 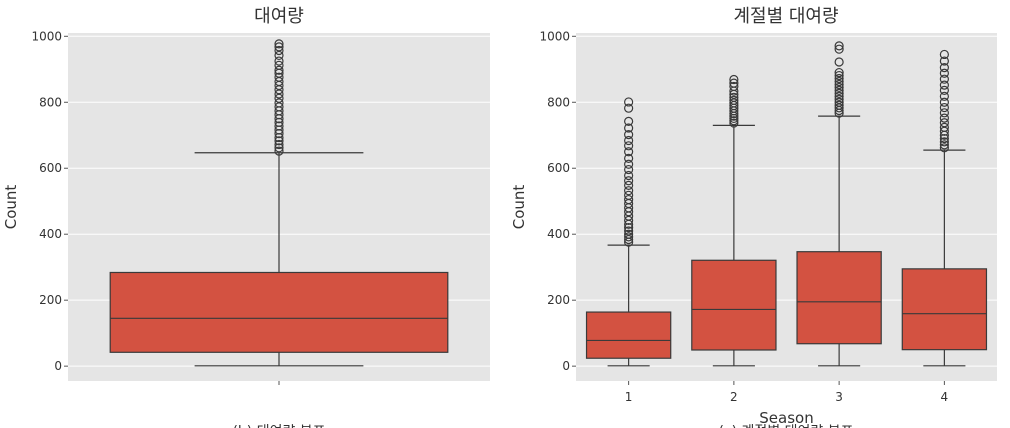 What do you see at coordinates (786, 418) in the screenshot?
I see `x-axis-label: Season` at bounding box center [786, 418].